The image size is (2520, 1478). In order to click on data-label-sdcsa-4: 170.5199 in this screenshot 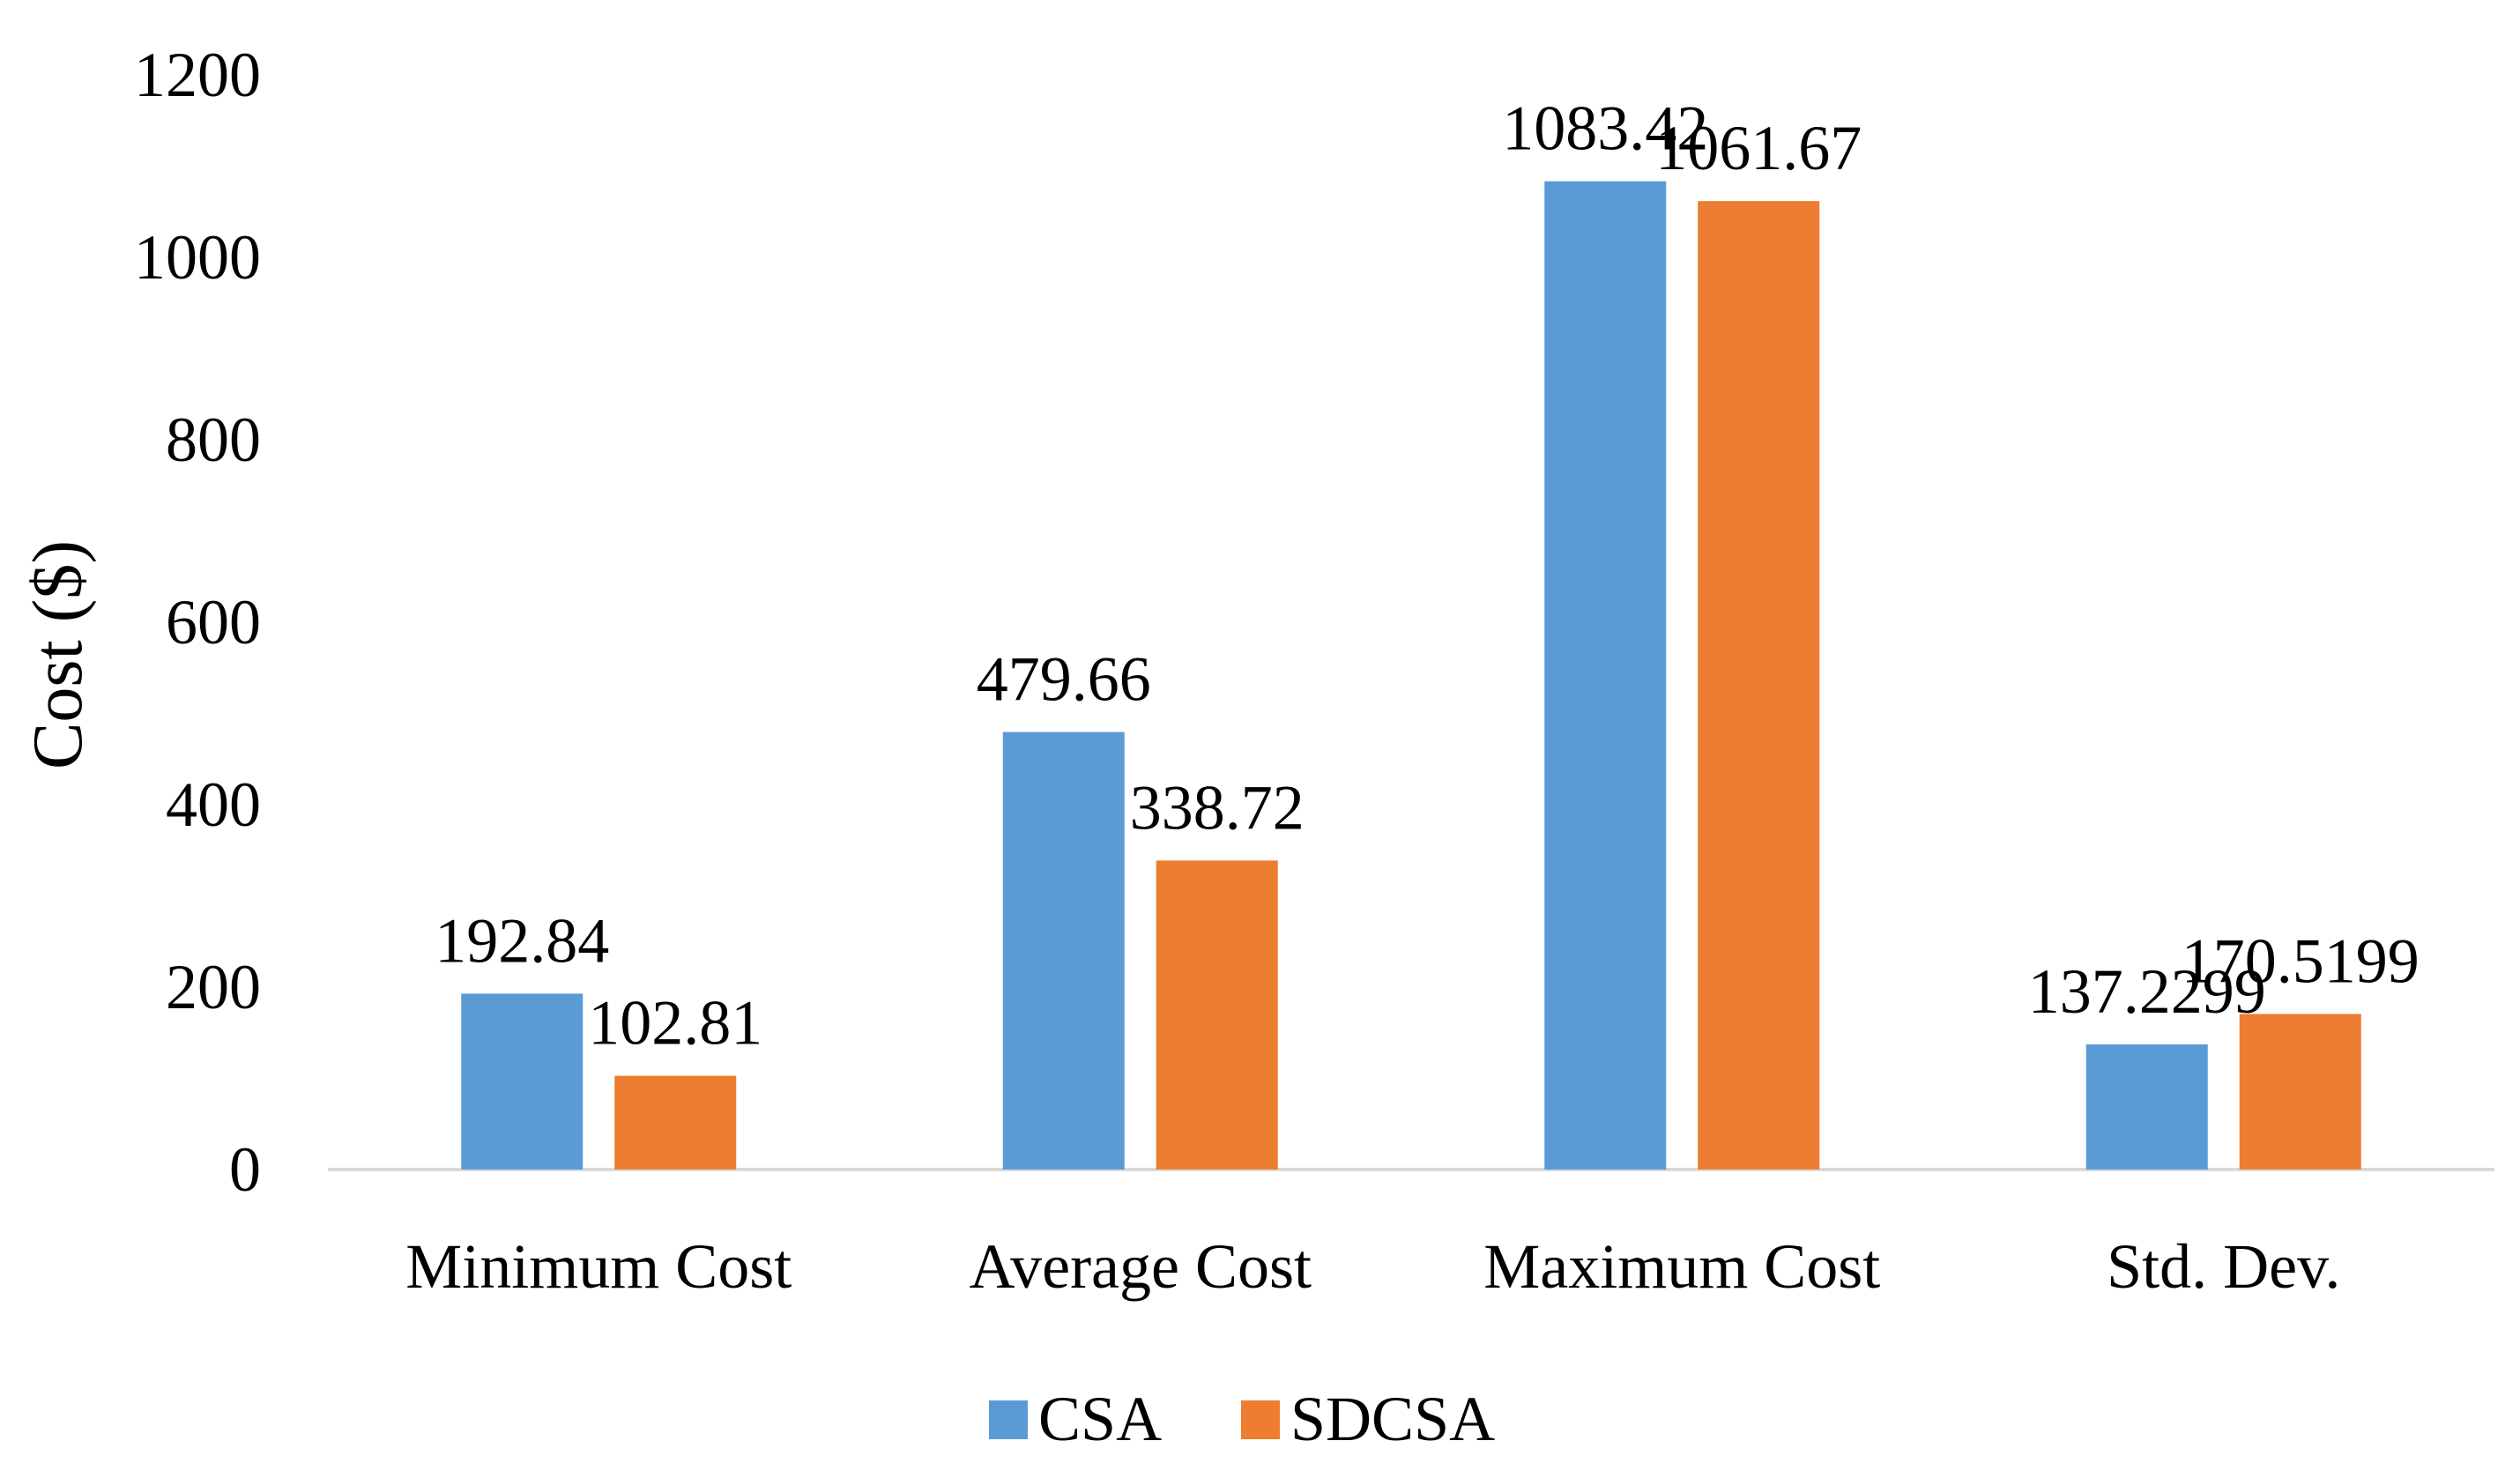, I will do `click(2301, 961)`.